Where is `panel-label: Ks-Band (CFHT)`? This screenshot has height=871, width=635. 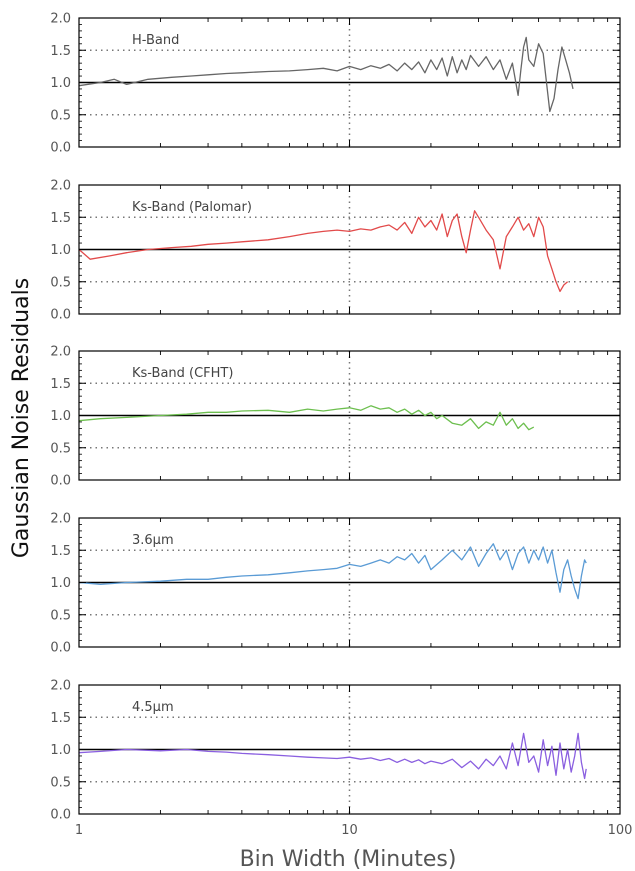 panel-label: Ks-Band (CFHT) is located at coordinates (182, 373).